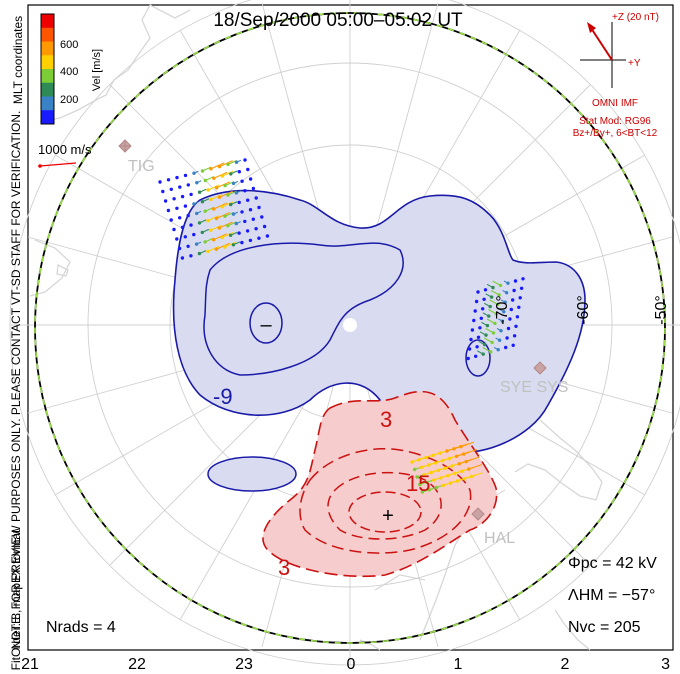 This screenshot has width=680, height=674. Describe the element at coordinates (388, 516) in the screenshot. I see `potential-max-marker: +` at that location.